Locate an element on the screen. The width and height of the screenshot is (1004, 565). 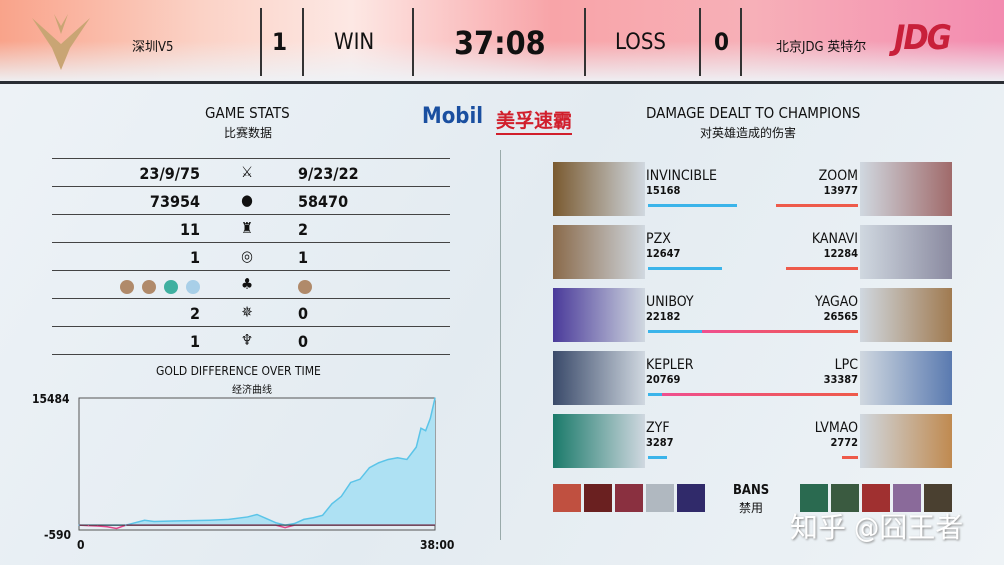
gold-lead-line is located at coordinates (257, 461).